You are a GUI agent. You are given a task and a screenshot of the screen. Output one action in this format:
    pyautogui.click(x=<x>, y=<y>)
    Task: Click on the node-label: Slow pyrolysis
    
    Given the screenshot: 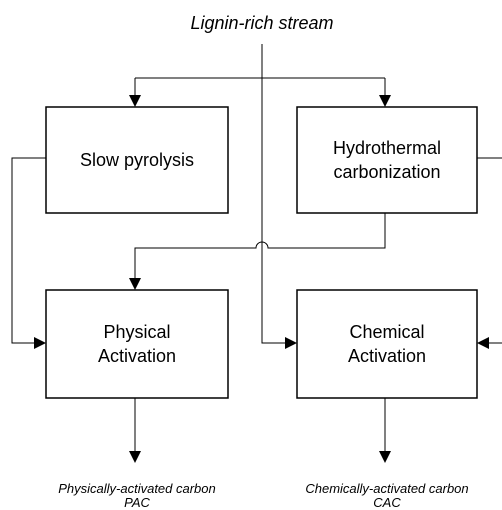 What is the action you would take?
    pyautogui.click(x=137, y=160)
    